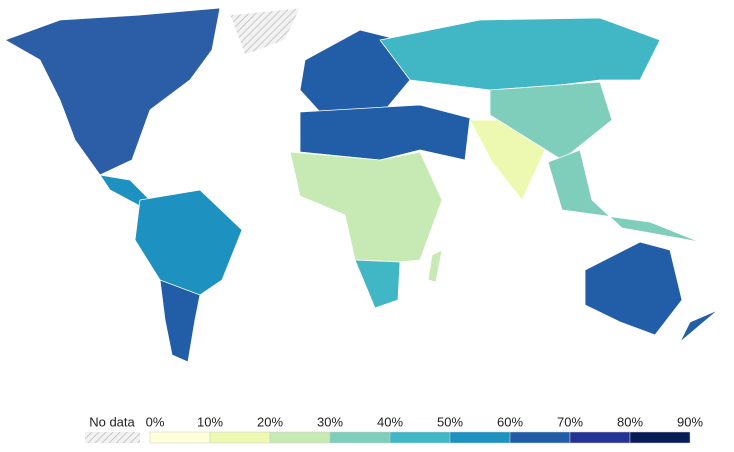  Describe the element at coordinates (210, 421) in the screenshot. I see `legend-tick-label: 10%` at that location.